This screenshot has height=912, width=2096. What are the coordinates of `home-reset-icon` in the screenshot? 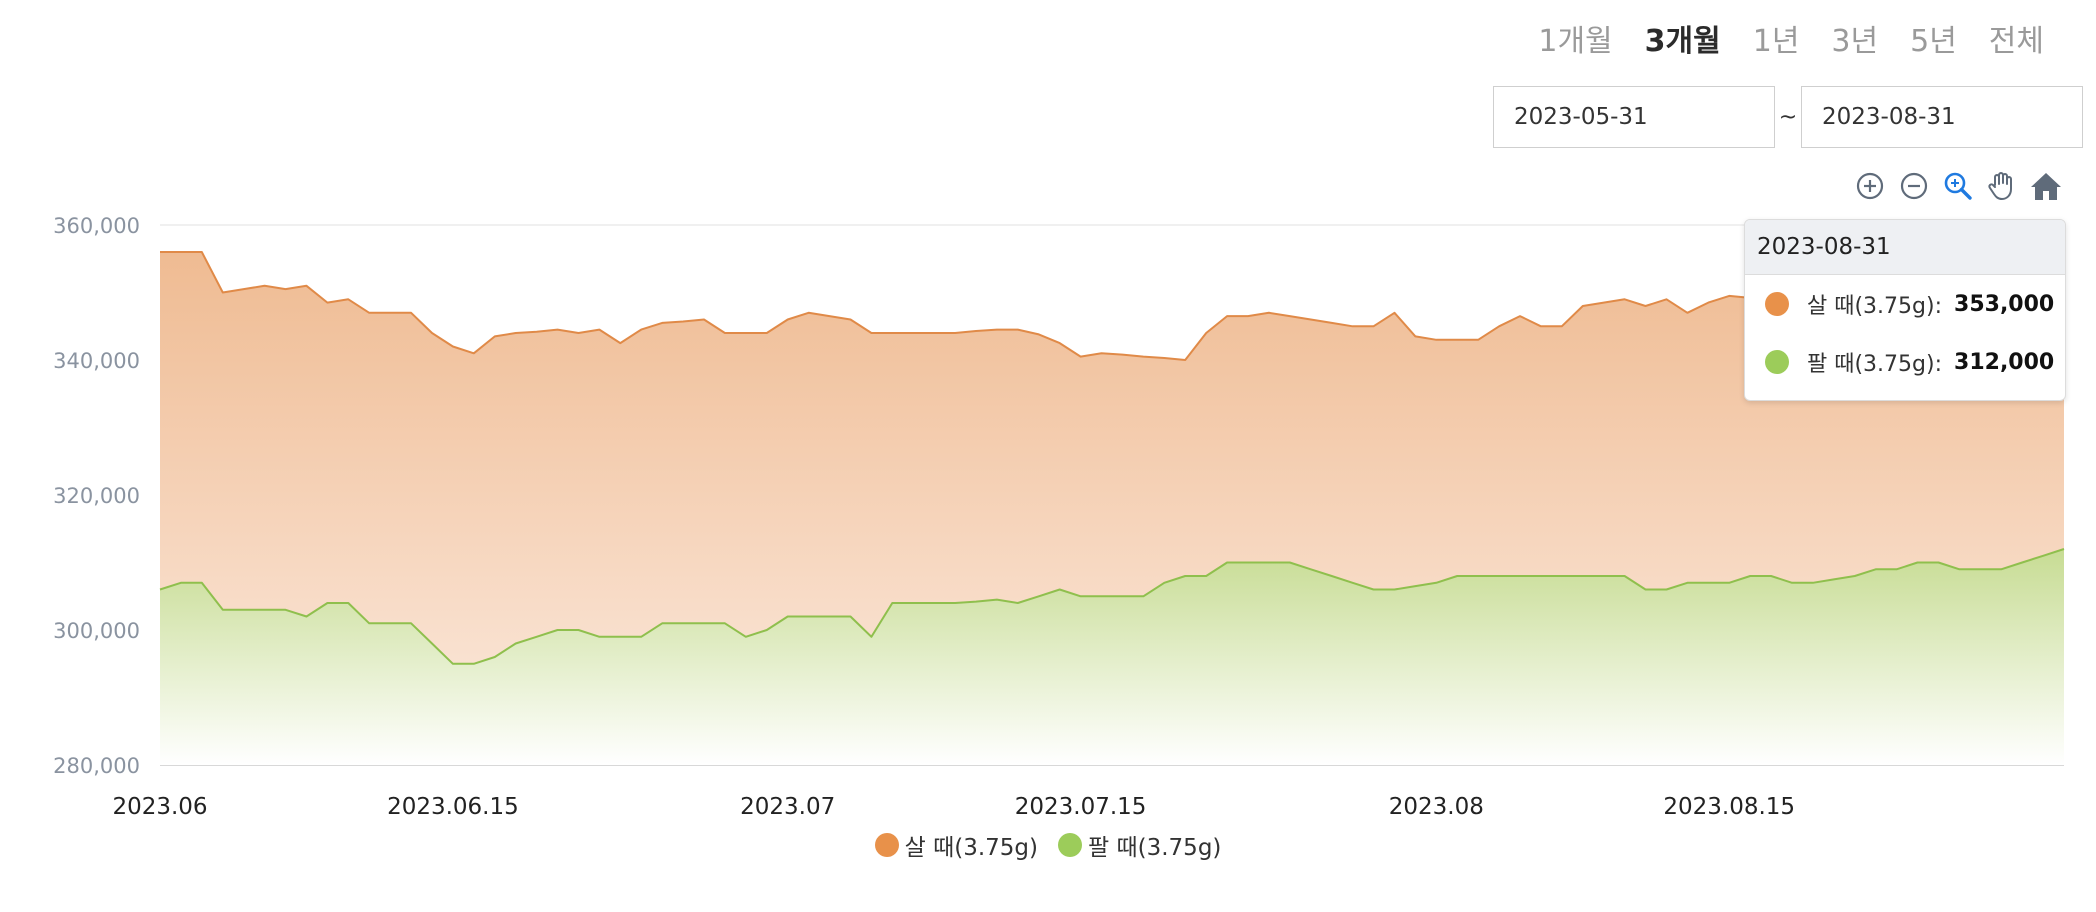 It's located at (2046, 186).